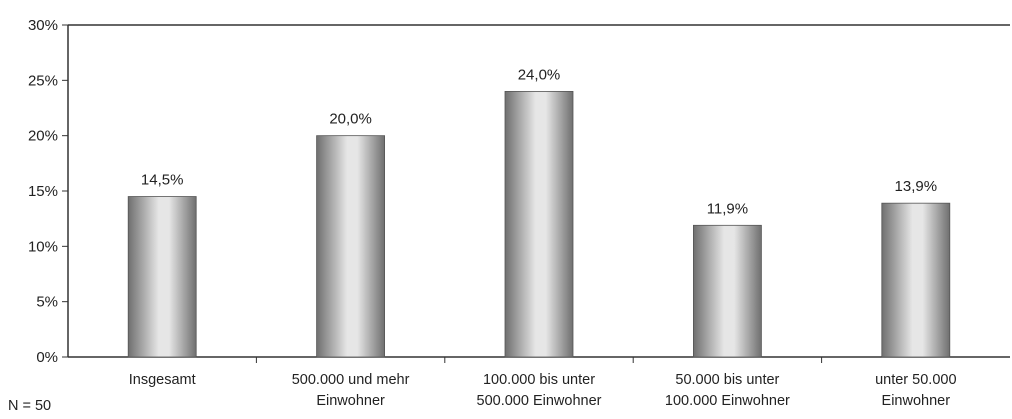 Image resolution: width=1012 pixels, height=419 pixels. What do you see at coordinates (43, 80) in the screenshot?
I see `y-tick-label: 25%` at bounding box center [43, 80].